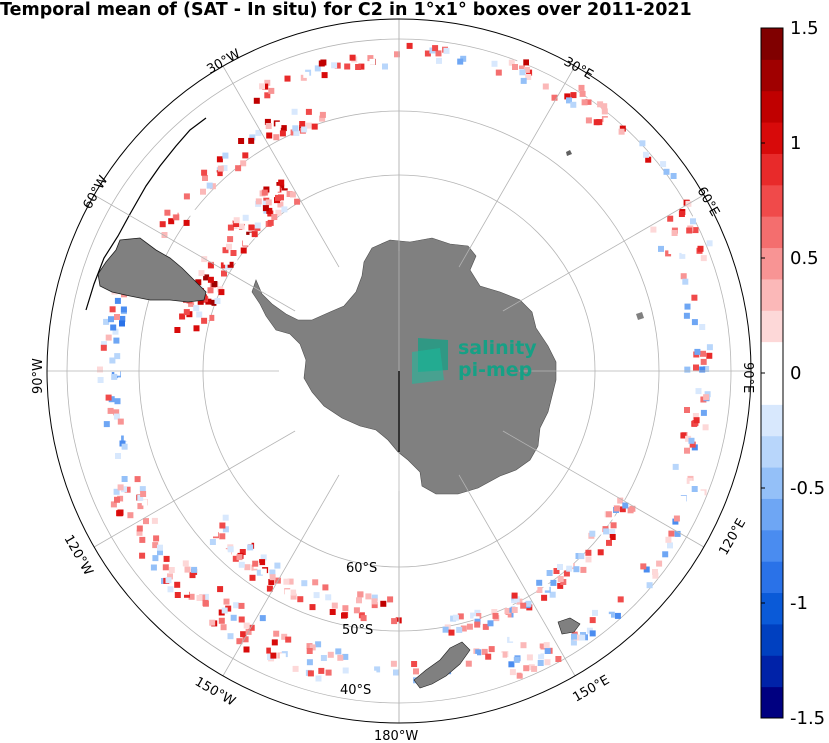  What do you see at coordinates (732, 537) in the screenshot?
I see `lon-label-120e: 120°E` at bounding box center [732, 537].